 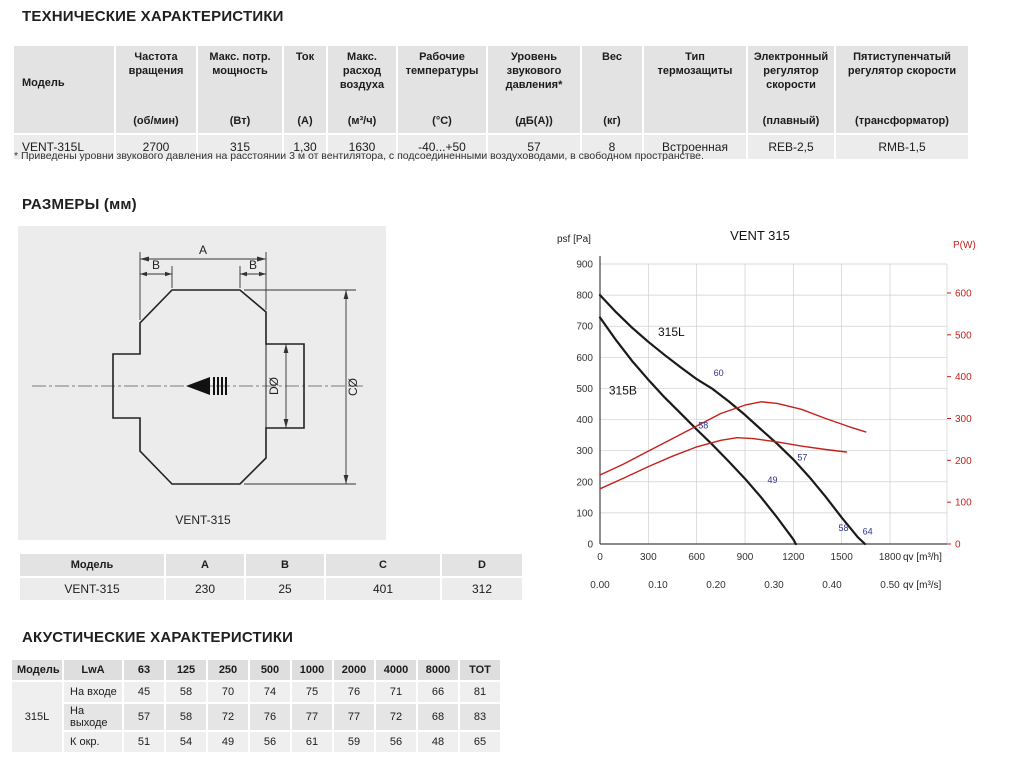 What do you see at coordinates (438, 742) in the screenshot?
I see `acoustic-cell: 48` at bounding box center [438, 742].